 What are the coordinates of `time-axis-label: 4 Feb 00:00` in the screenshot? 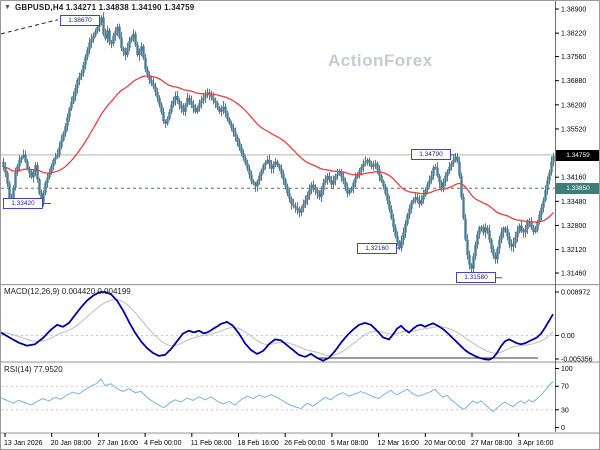 It's located at (162, 443).